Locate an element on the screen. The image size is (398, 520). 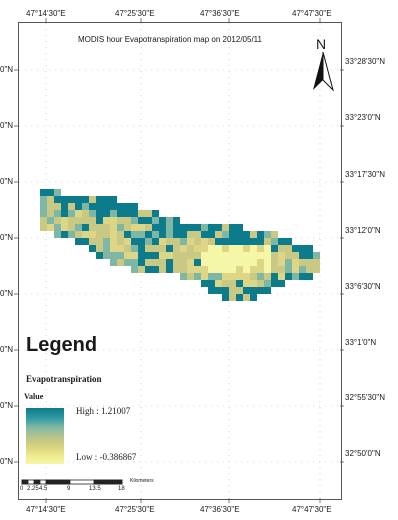
legend-title: Legend is located at coordinates (62, 345).